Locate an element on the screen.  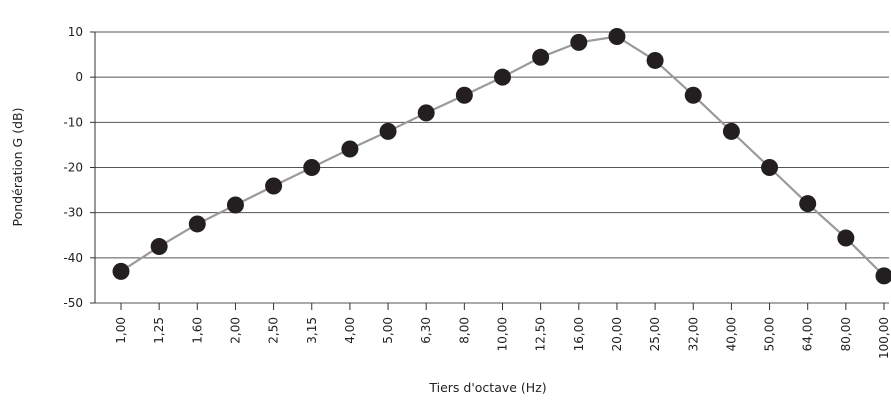
x-tick-label: 1,00 is located at coordinates (121, 330).